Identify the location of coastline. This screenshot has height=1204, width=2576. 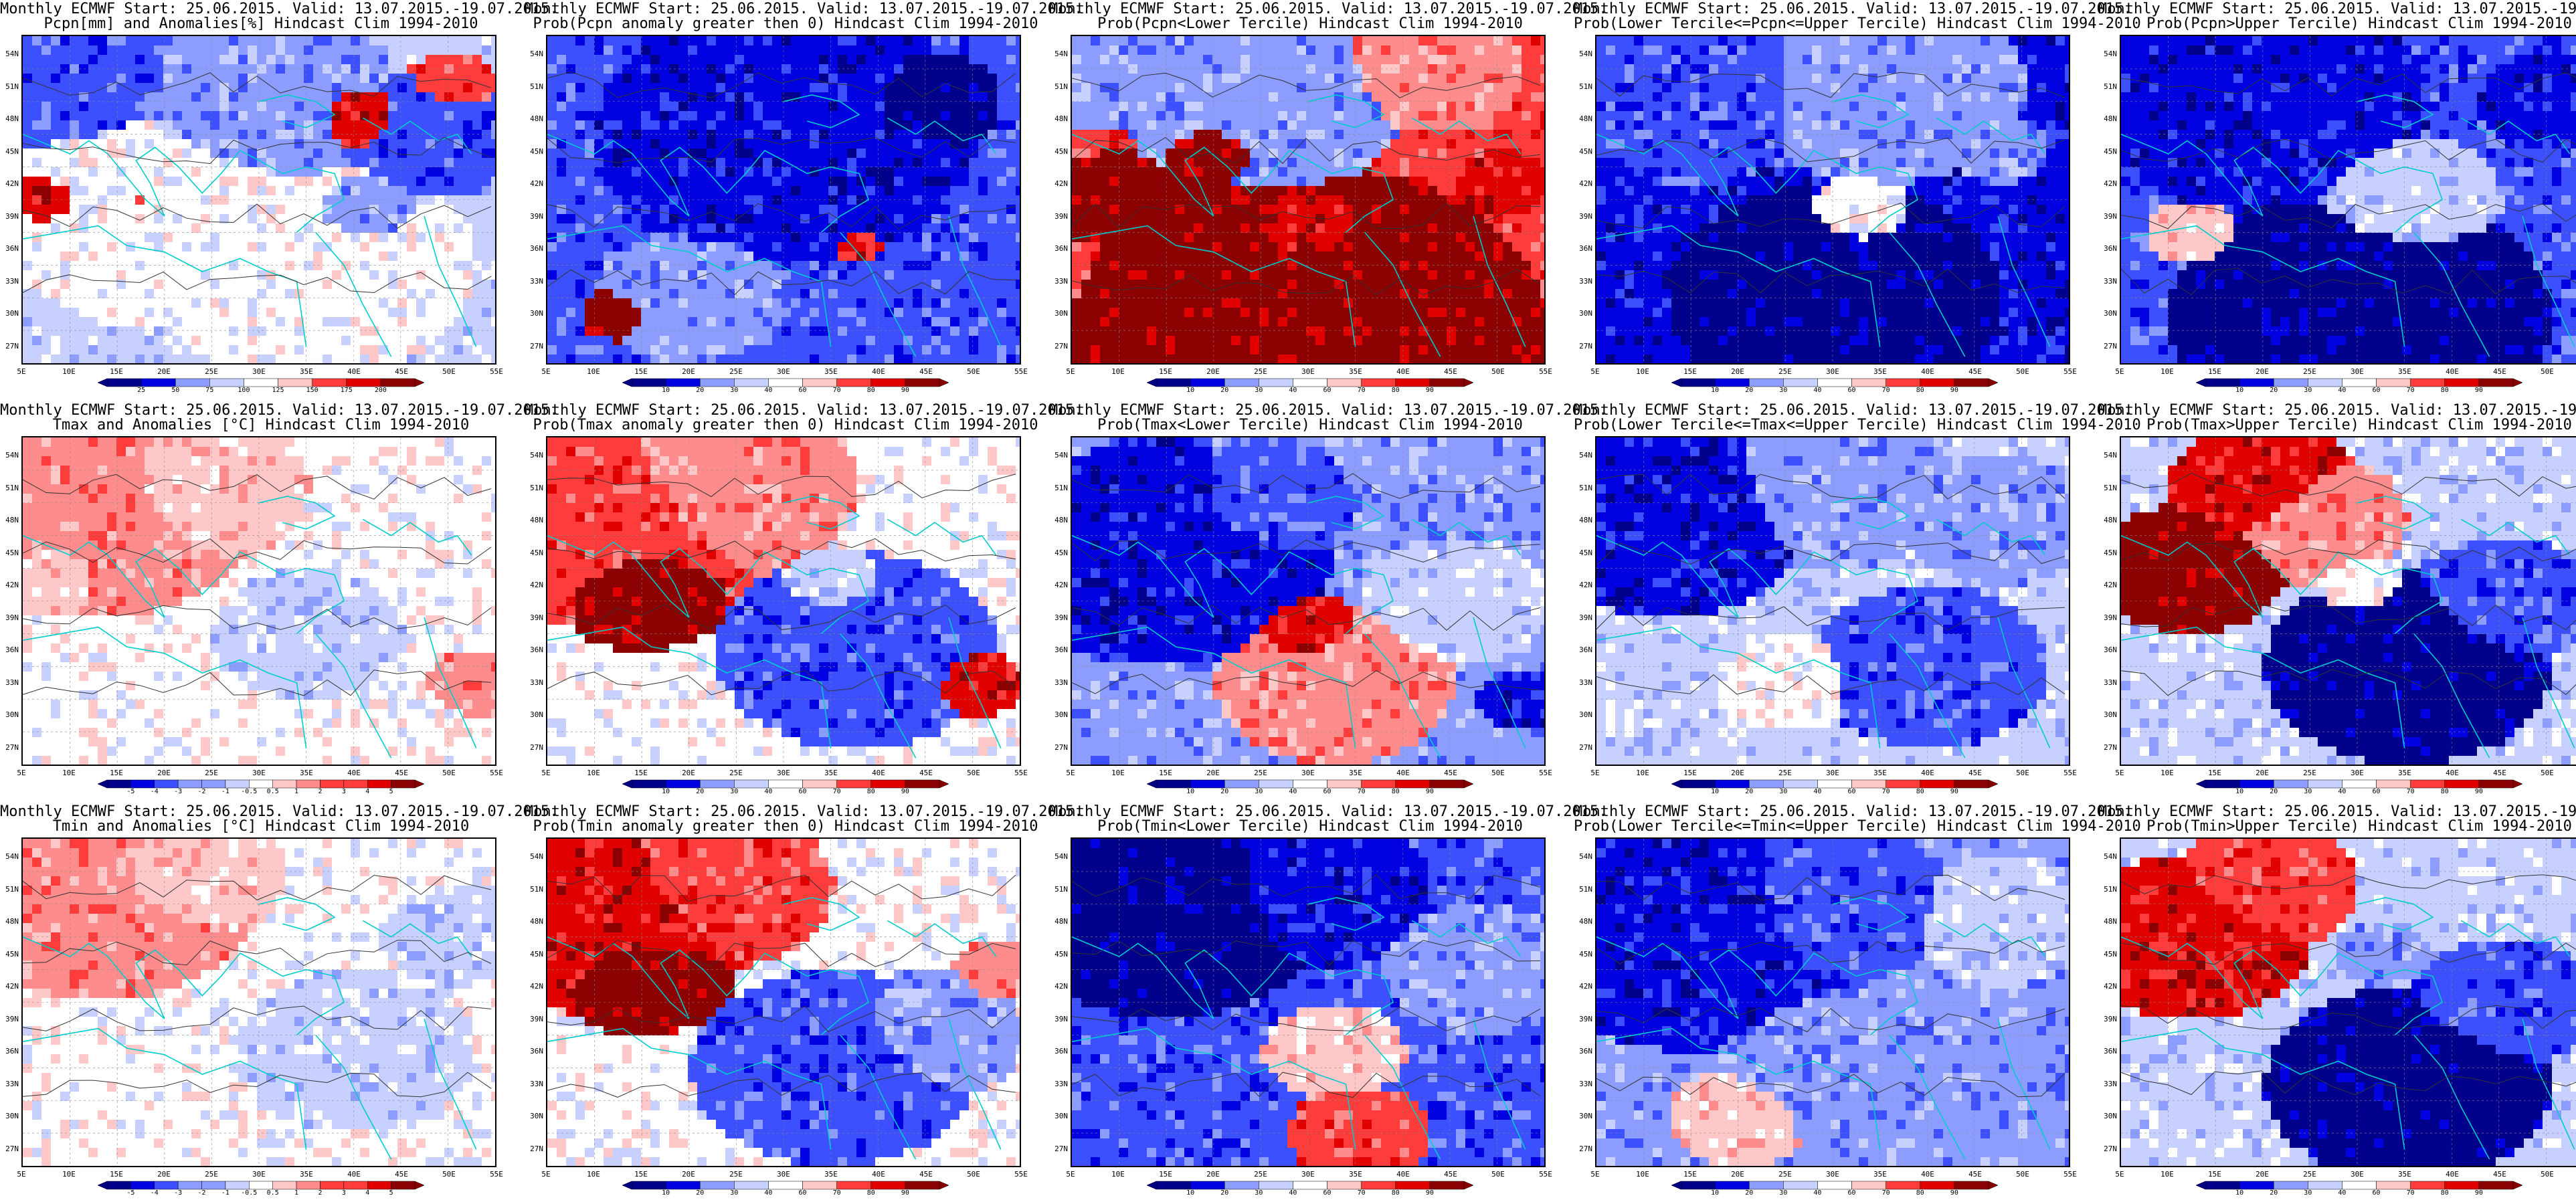
(690, 286).